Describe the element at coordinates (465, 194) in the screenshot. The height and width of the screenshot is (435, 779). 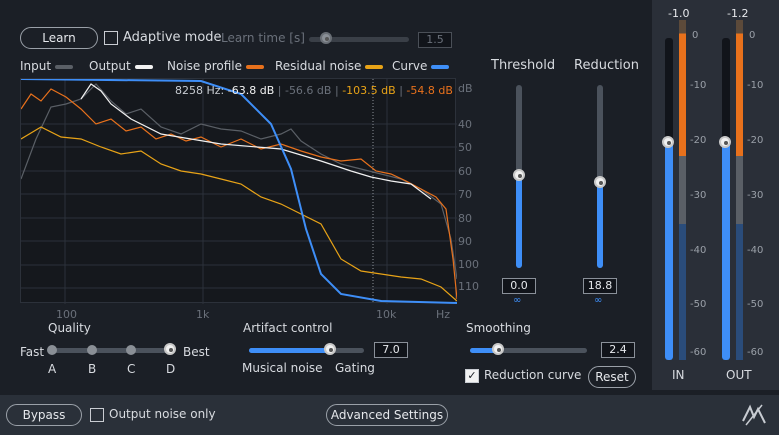
I see `db-tick: 70` at that location.